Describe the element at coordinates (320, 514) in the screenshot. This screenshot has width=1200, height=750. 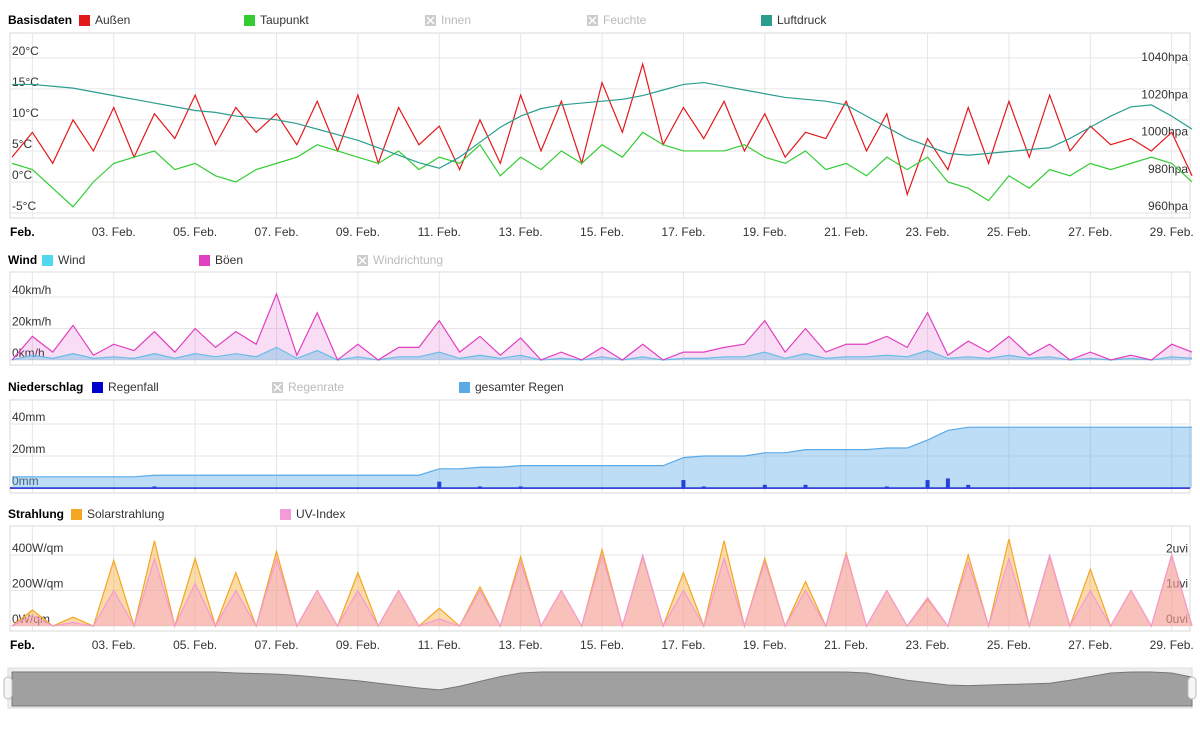
I see `legend-label: UV-Index` at that location.